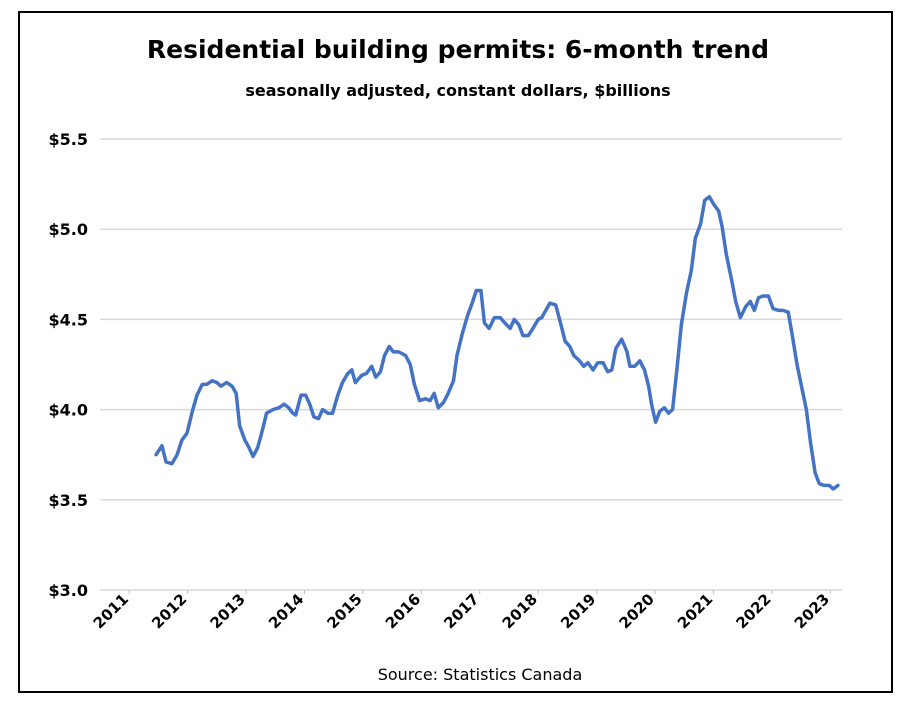 This screenshot has width=916, height=710. I want to click on y-tick-label: $4.0, so click(68, 410).